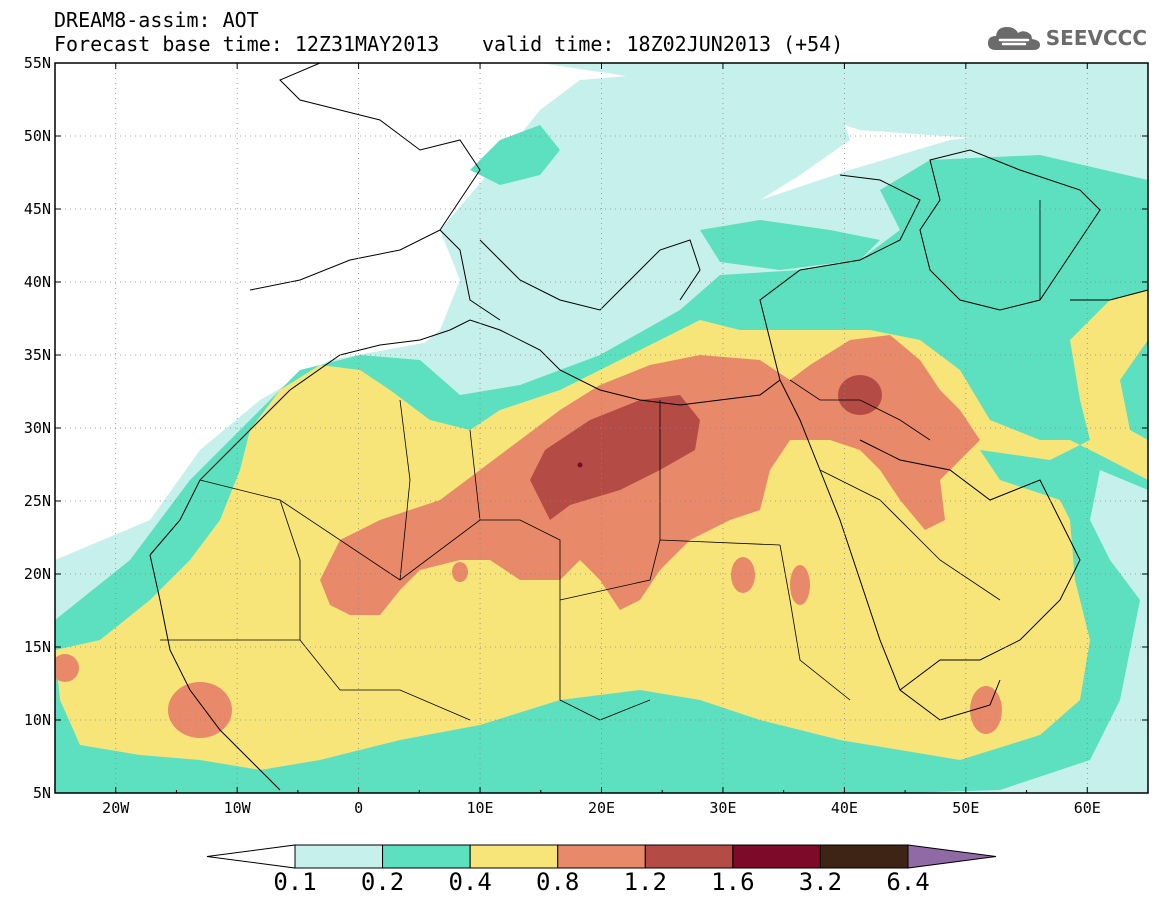 This screenshot has width=1165, height=905. What do you see at coordinates (1096, 38) in the screenshot?
I see `logo-text: SEEVCCC` at bounding box center [1096, 38].